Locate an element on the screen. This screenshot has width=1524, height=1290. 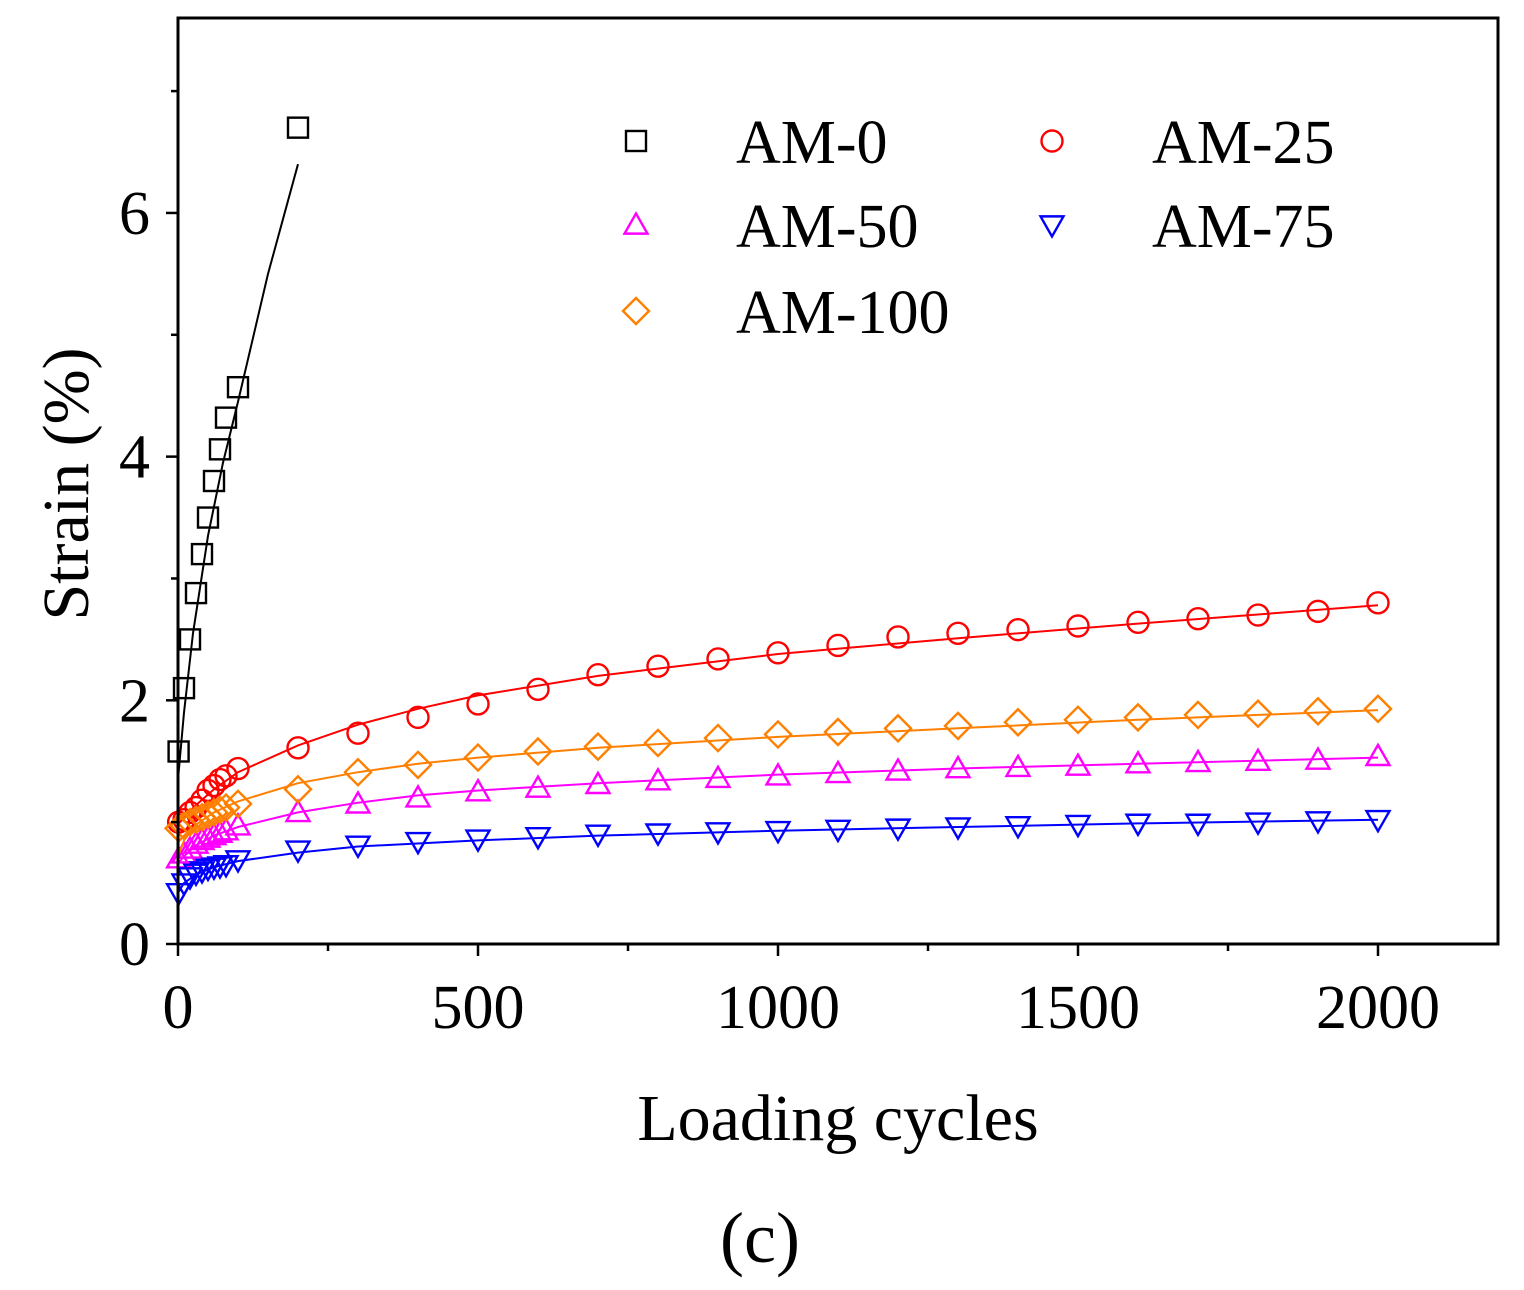
legend-item-am-50: AM-50 is located at coordinates (770, 227).